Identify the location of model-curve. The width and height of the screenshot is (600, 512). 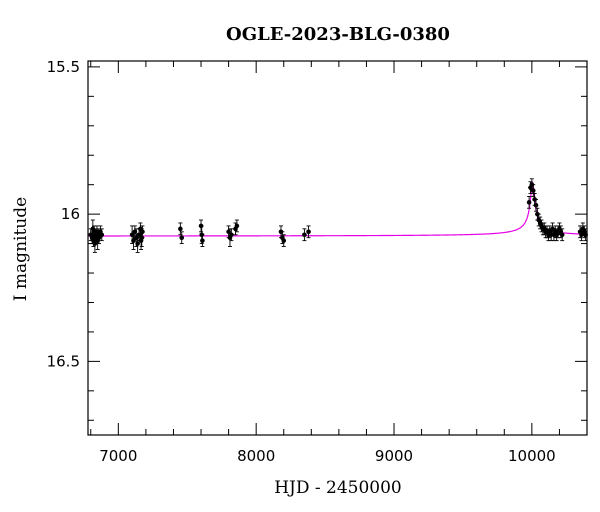
(338, 209).